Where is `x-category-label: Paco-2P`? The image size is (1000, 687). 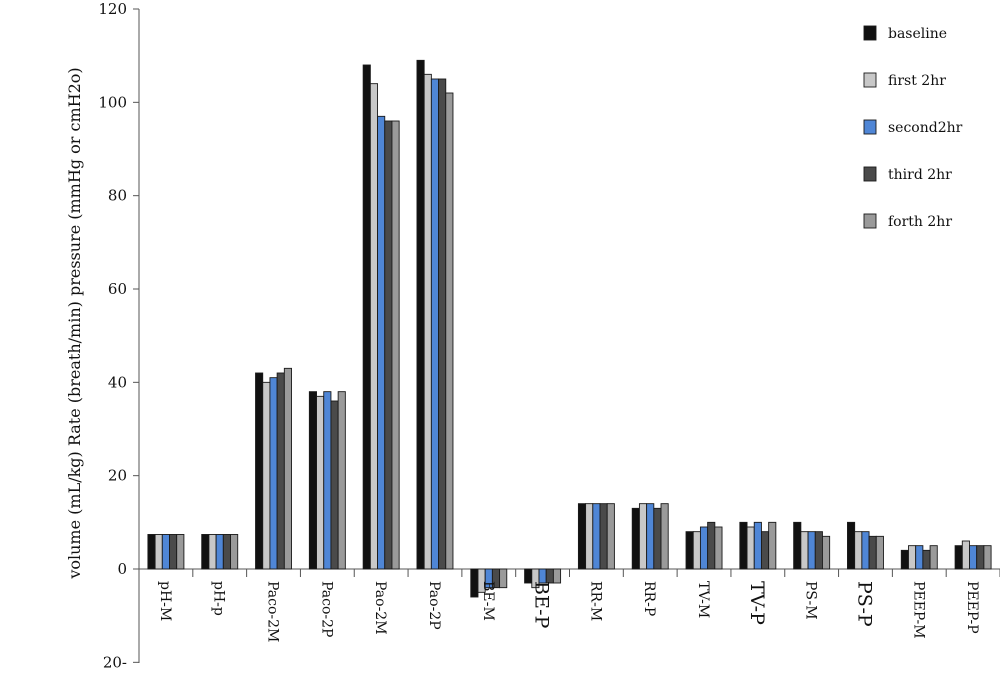 x-category-label: Paco-2P is located at coordinates (326, 609).